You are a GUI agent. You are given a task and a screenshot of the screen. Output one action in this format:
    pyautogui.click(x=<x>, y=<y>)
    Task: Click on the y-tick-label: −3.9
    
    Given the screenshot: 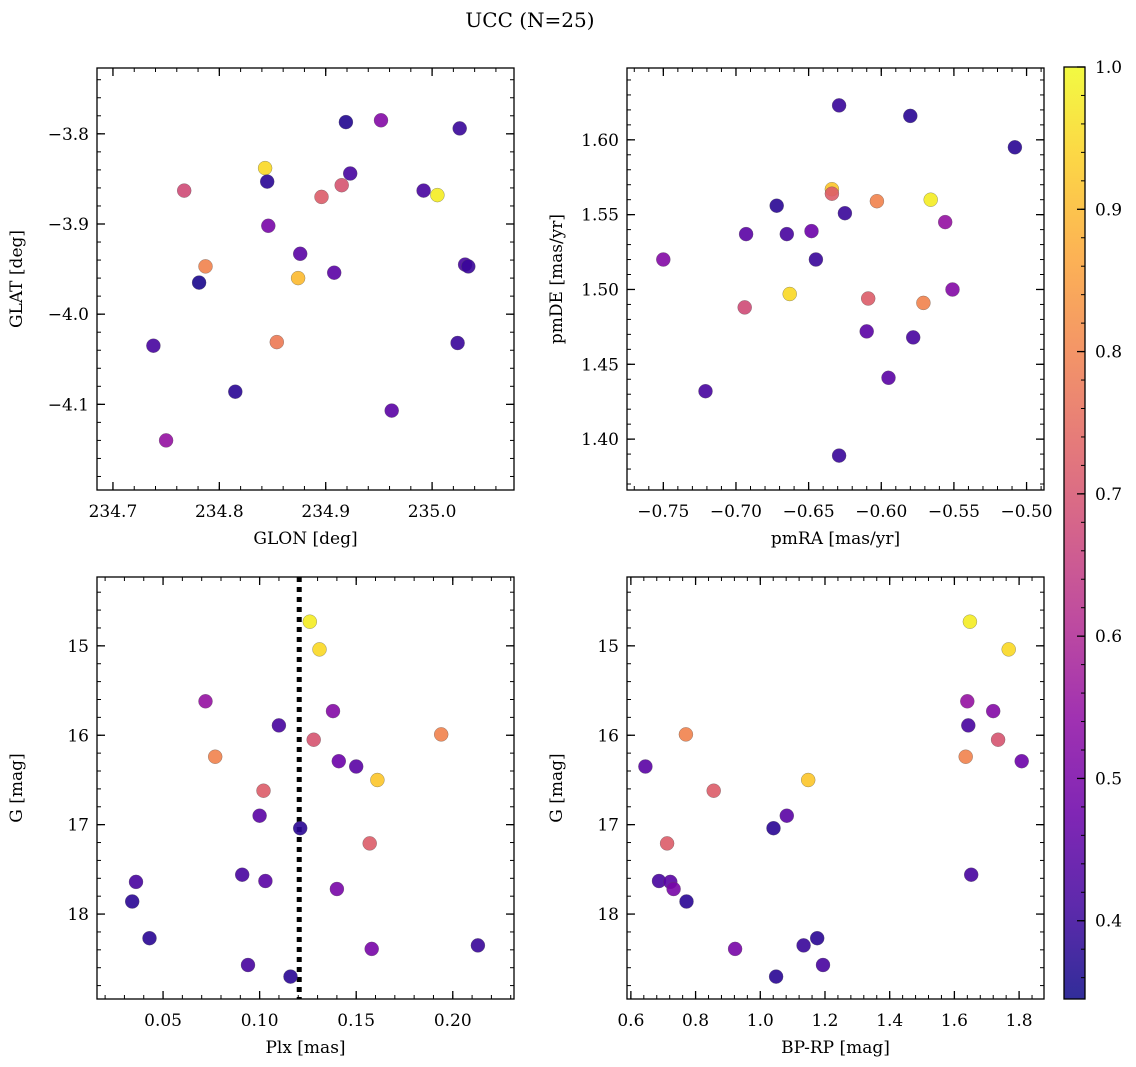 What is the action you would take?
    pyautogui.click(x=68, y=225)
    